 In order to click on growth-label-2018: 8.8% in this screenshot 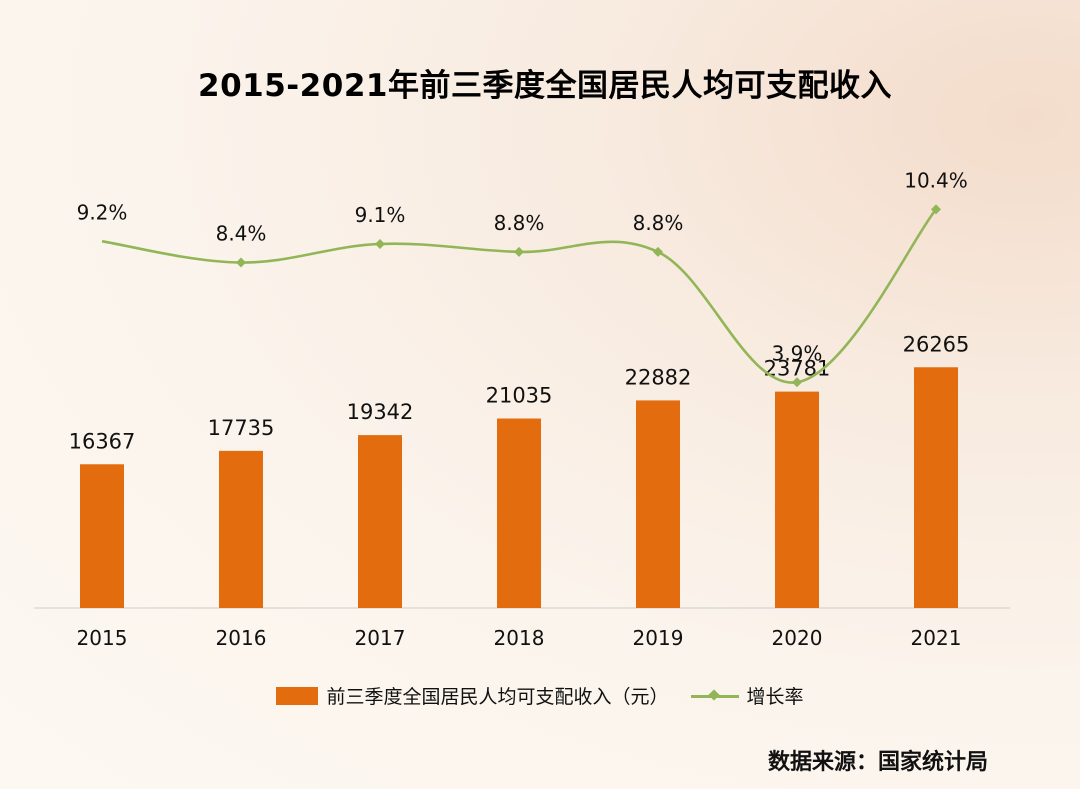, I will do `click(519, 223)`.